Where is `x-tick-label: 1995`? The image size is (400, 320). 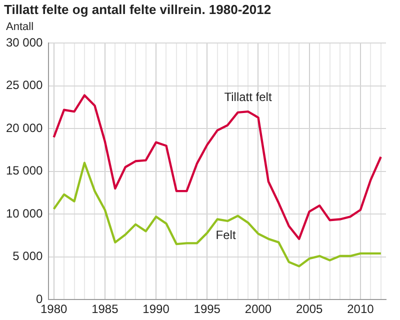
x-tick-label: 1995 is located at coordinates (207, 309).